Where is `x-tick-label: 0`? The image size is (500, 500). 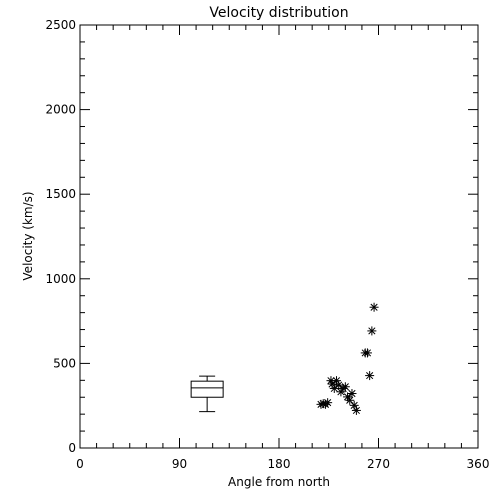
x-tick-label: 0 is located at coordinates (80, 464).